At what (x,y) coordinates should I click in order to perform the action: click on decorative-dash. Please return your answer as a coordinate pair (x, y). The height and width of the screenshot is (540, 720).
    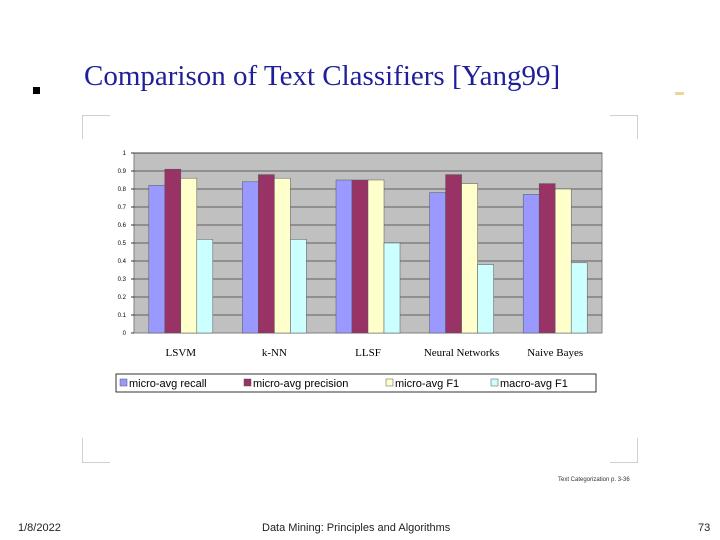
    Looking at the image, I should click on (679, 93).